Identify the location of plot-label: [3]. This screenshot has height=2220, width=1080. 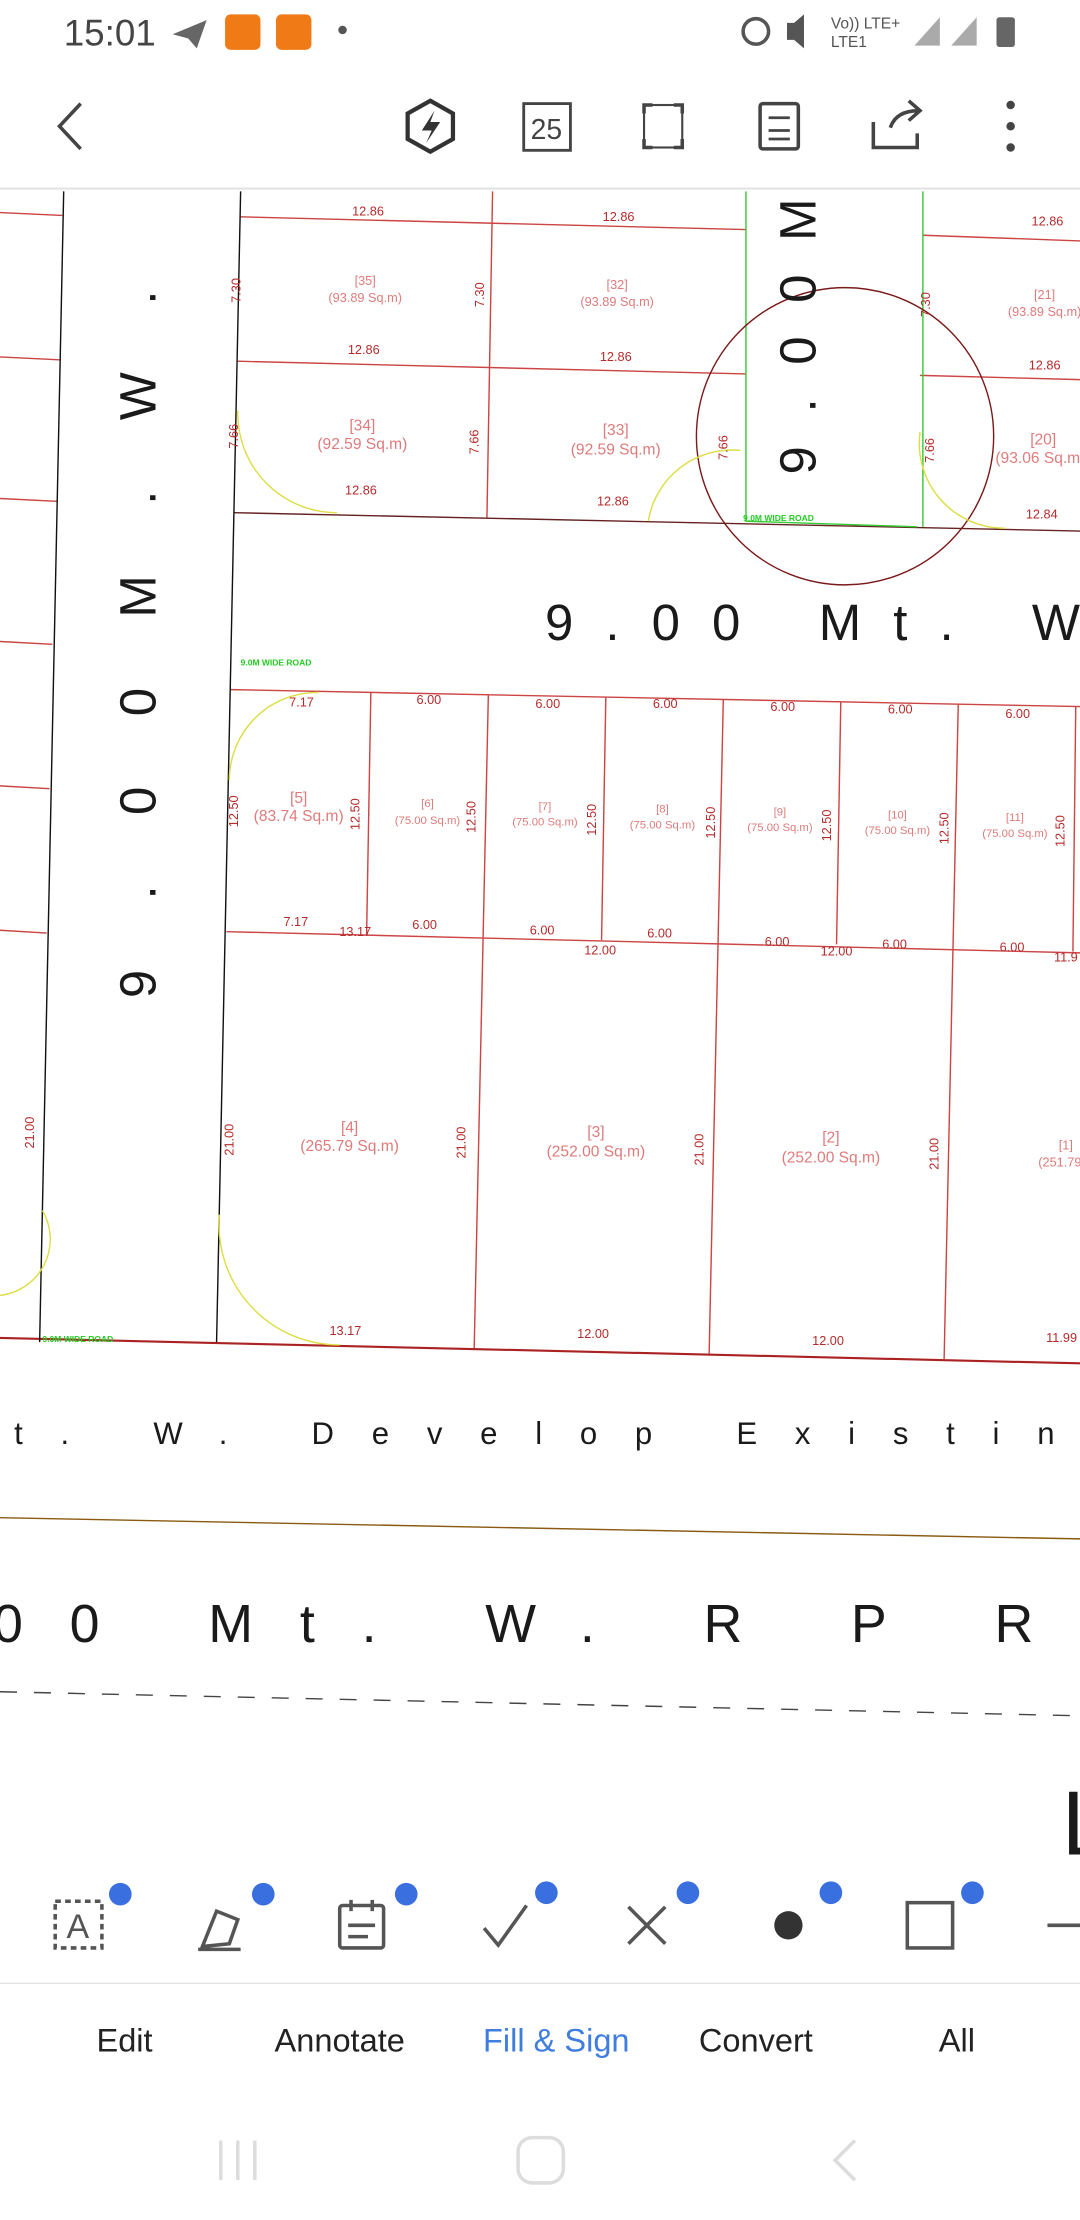
(595, 1132).